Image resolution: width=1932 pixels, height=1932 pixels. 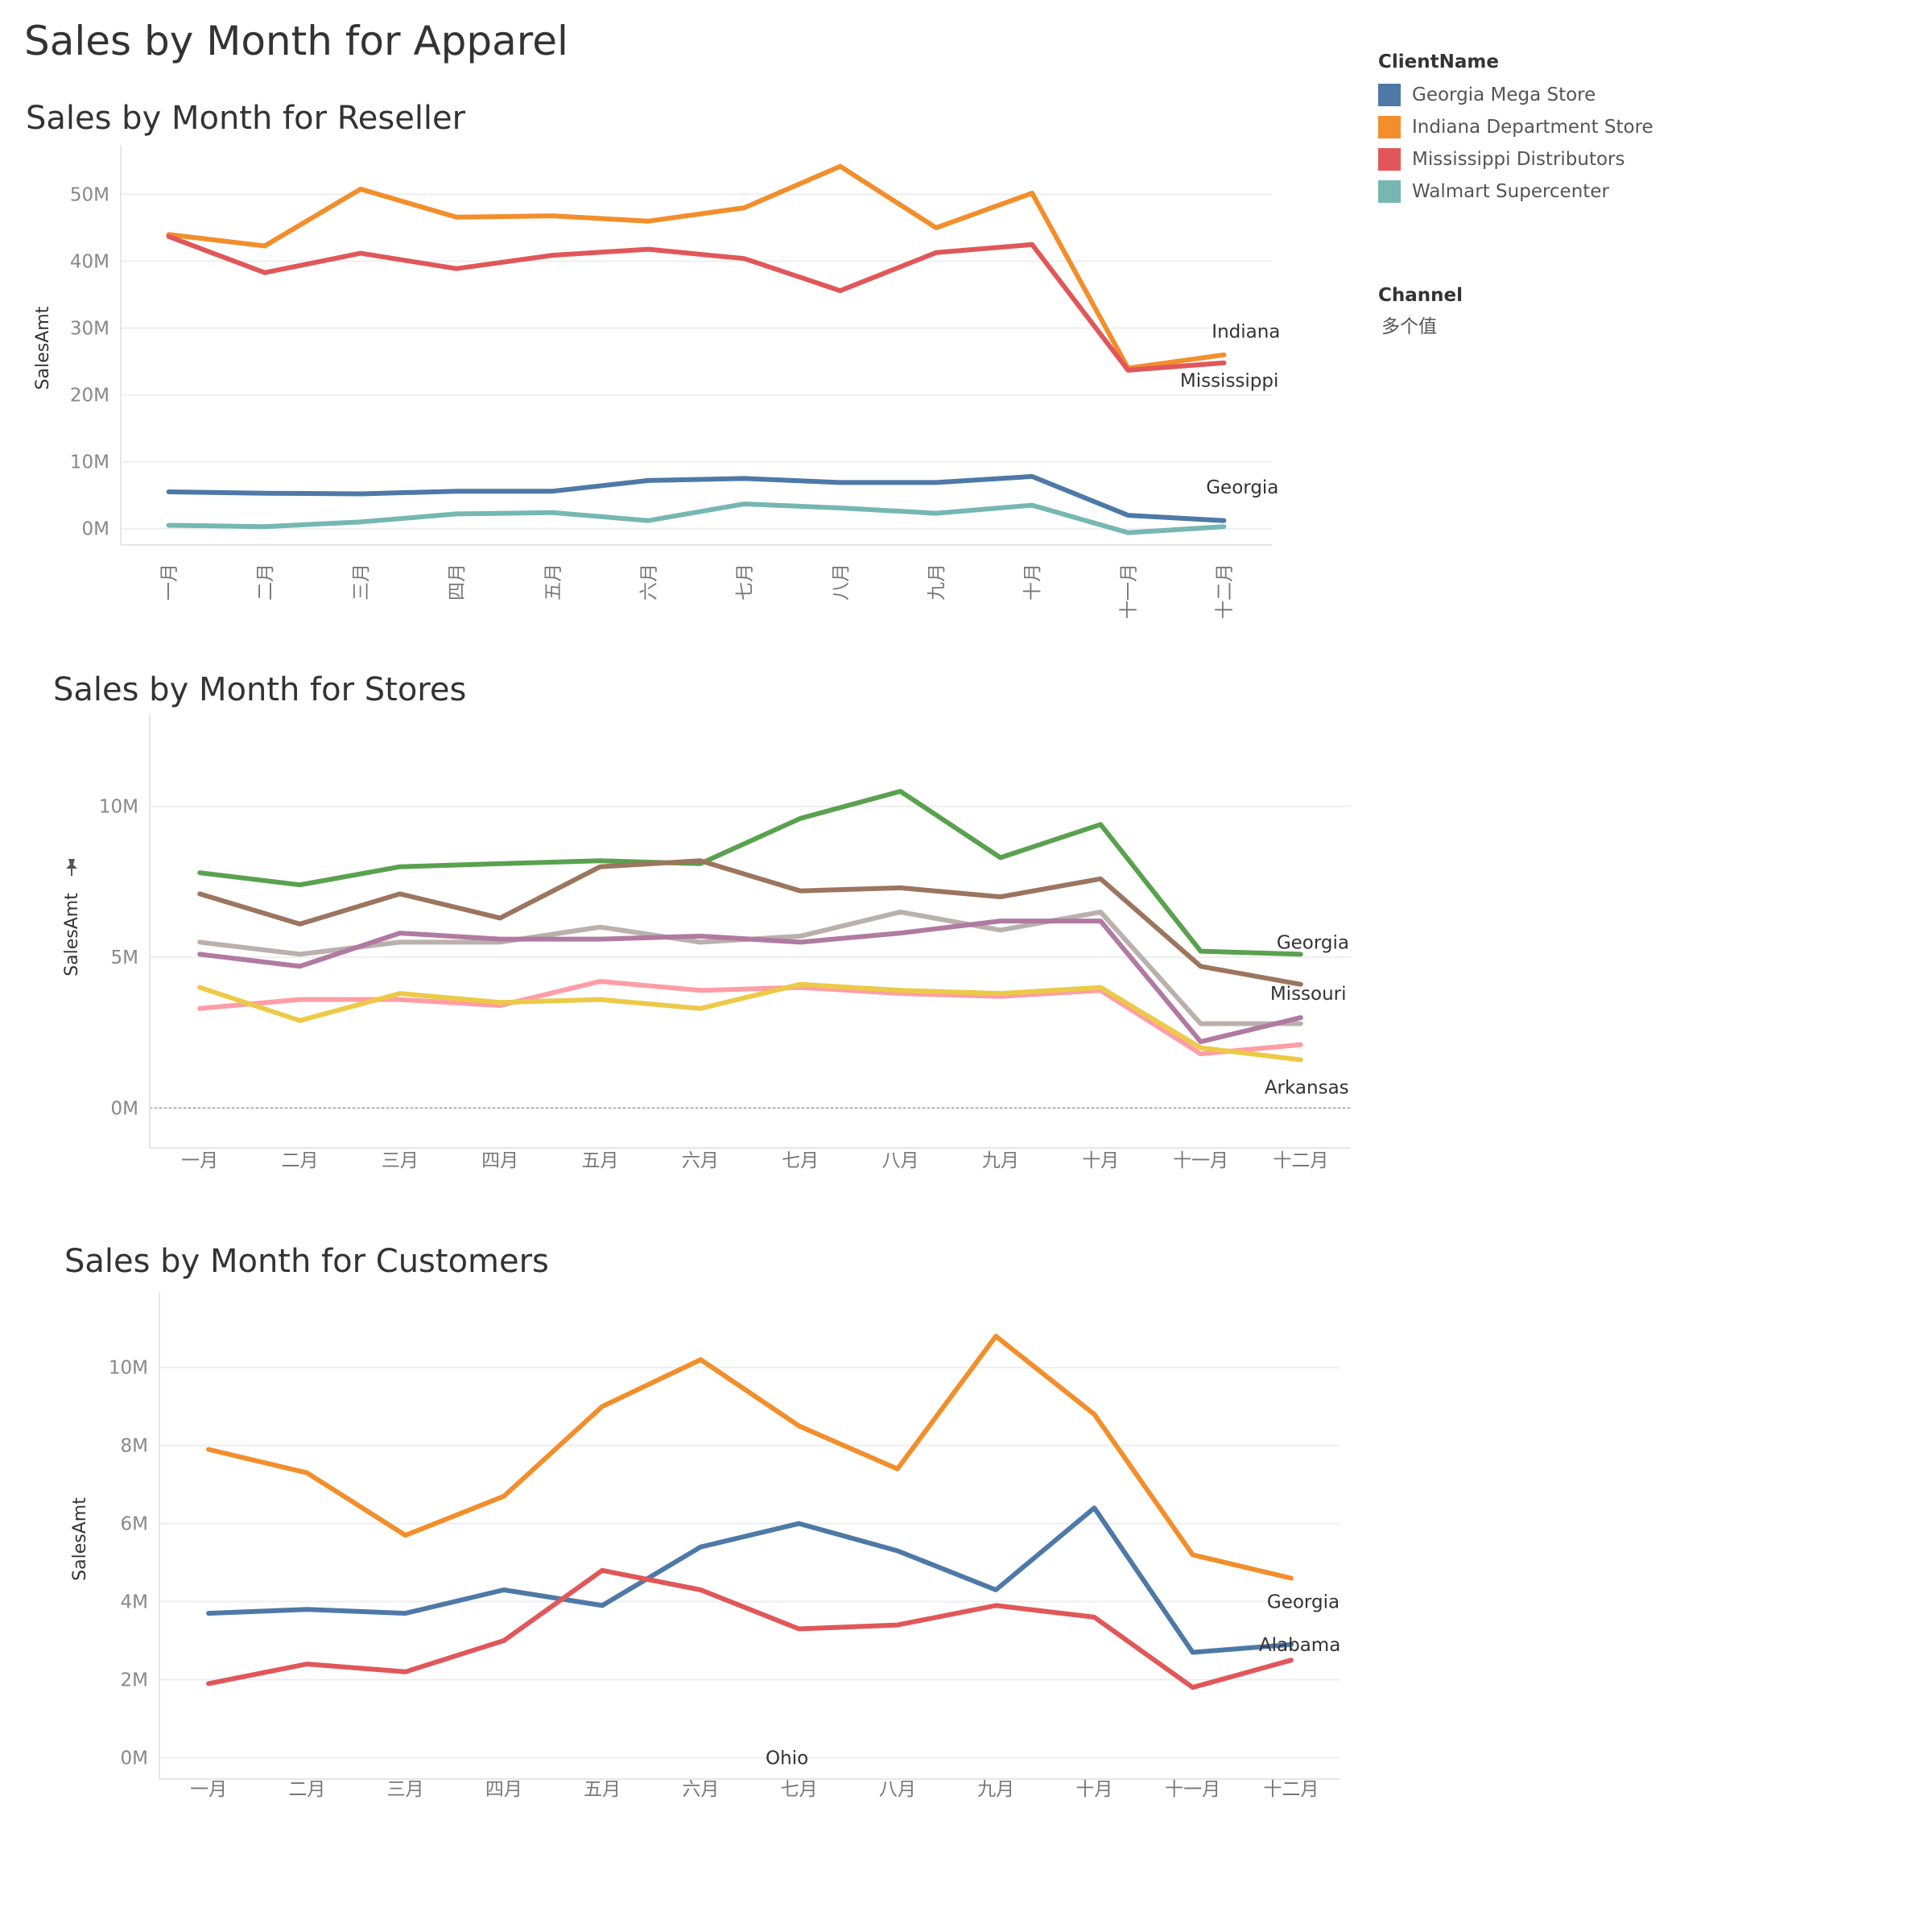 I want to click on stores-chart-title: Sales by Month for Stores, so click(x=260, y=689).